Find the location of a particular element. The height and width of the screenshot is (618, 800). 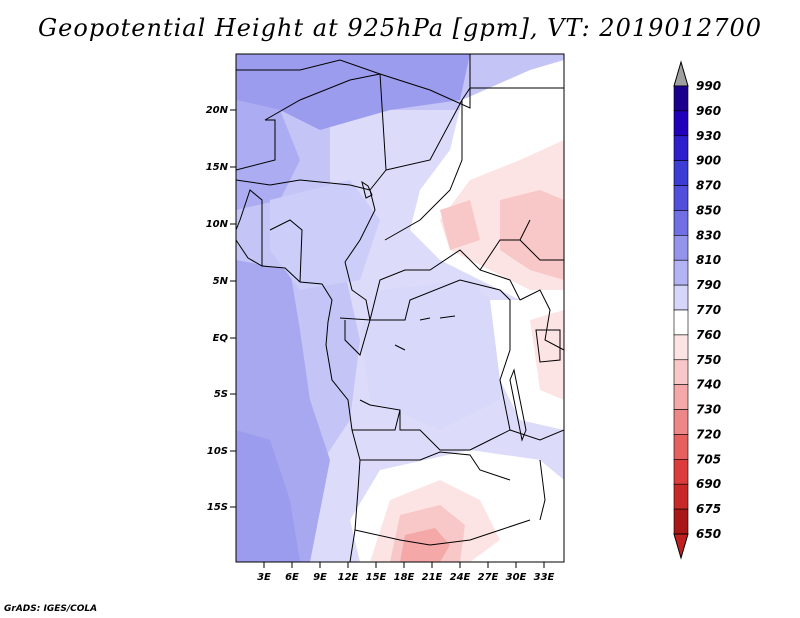

border-namibia is located at coordinates (442, 532).